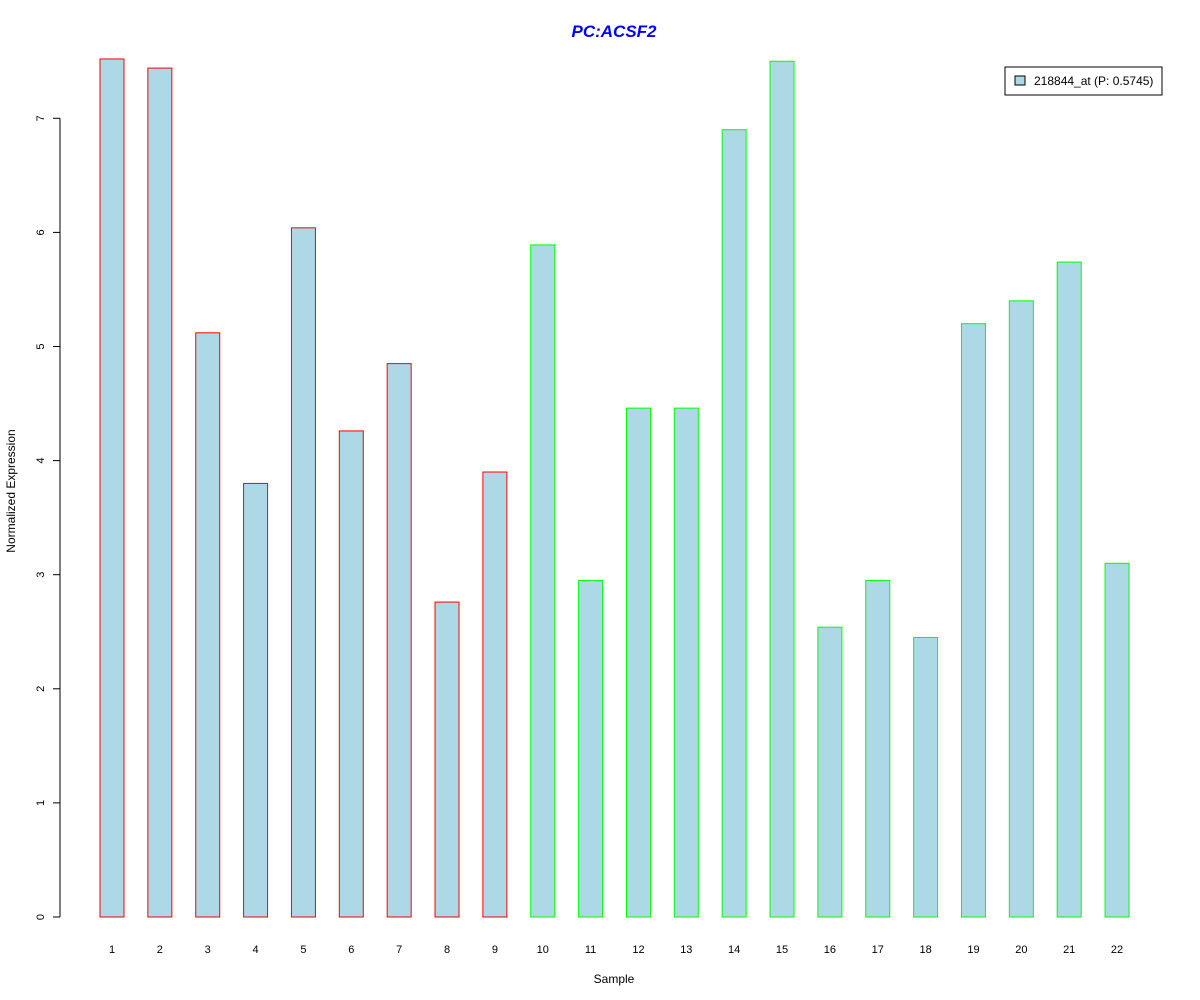  Describe the element at coordinates (160, 950) in the screenshot. I see `x-tick-label: 2` at that location.